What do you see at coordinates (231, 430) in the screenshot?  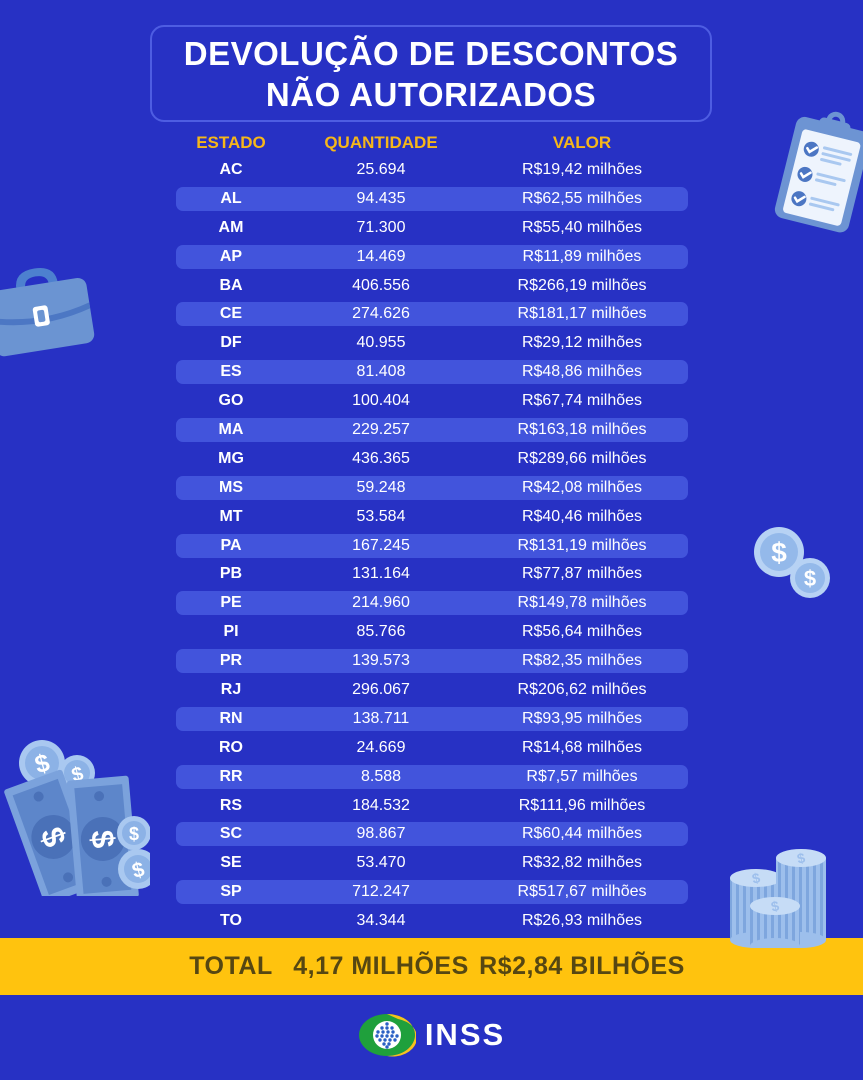 I see `state-cell: MA` at bounding box center [231, 430].